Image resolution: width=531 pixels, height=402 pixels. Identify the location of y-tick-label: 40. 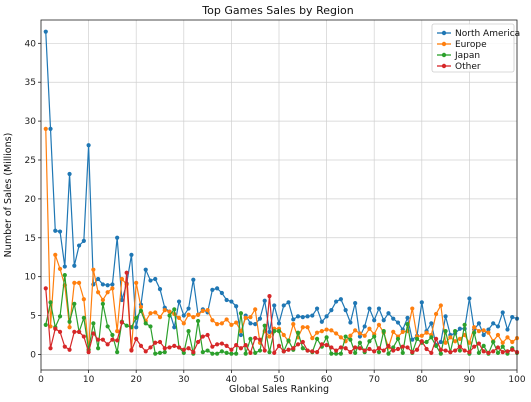
(31, 44).